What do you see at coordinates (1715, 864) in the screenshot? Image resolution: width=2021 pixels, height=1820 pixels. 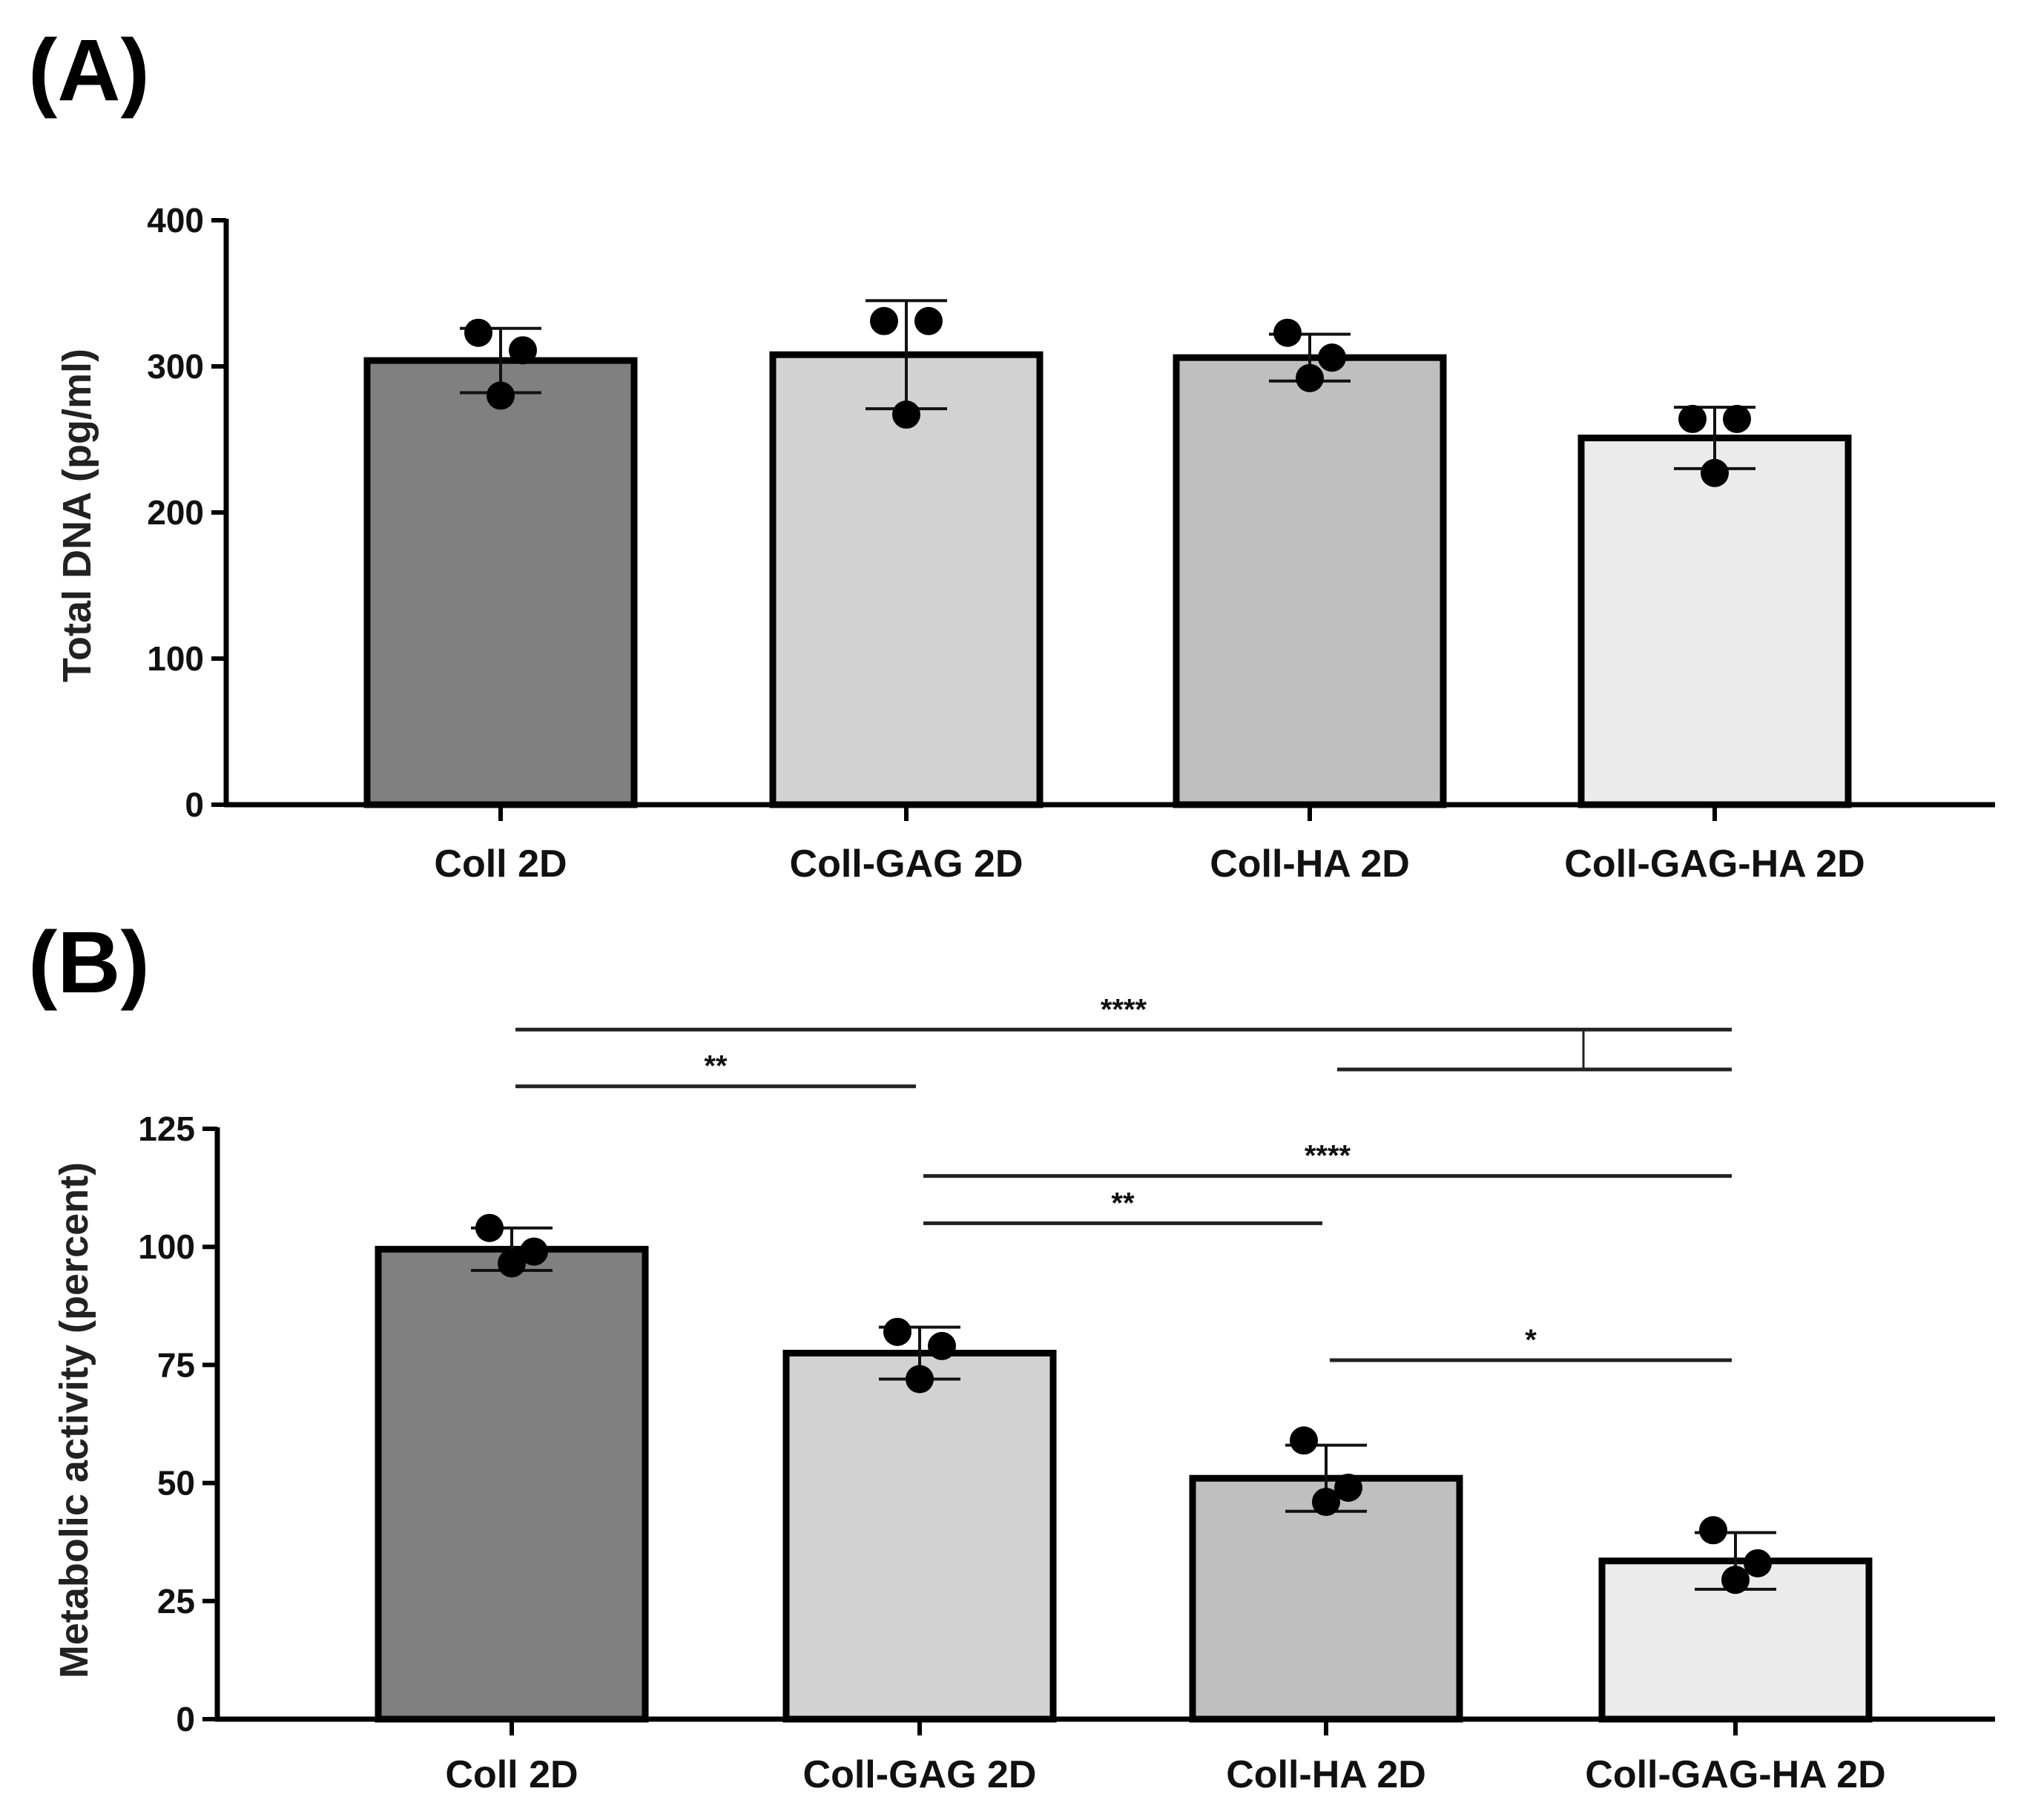 I see `chart-a-category-label-4: Coll-GAG-HA 2D` at bounding box center [1715, 864].